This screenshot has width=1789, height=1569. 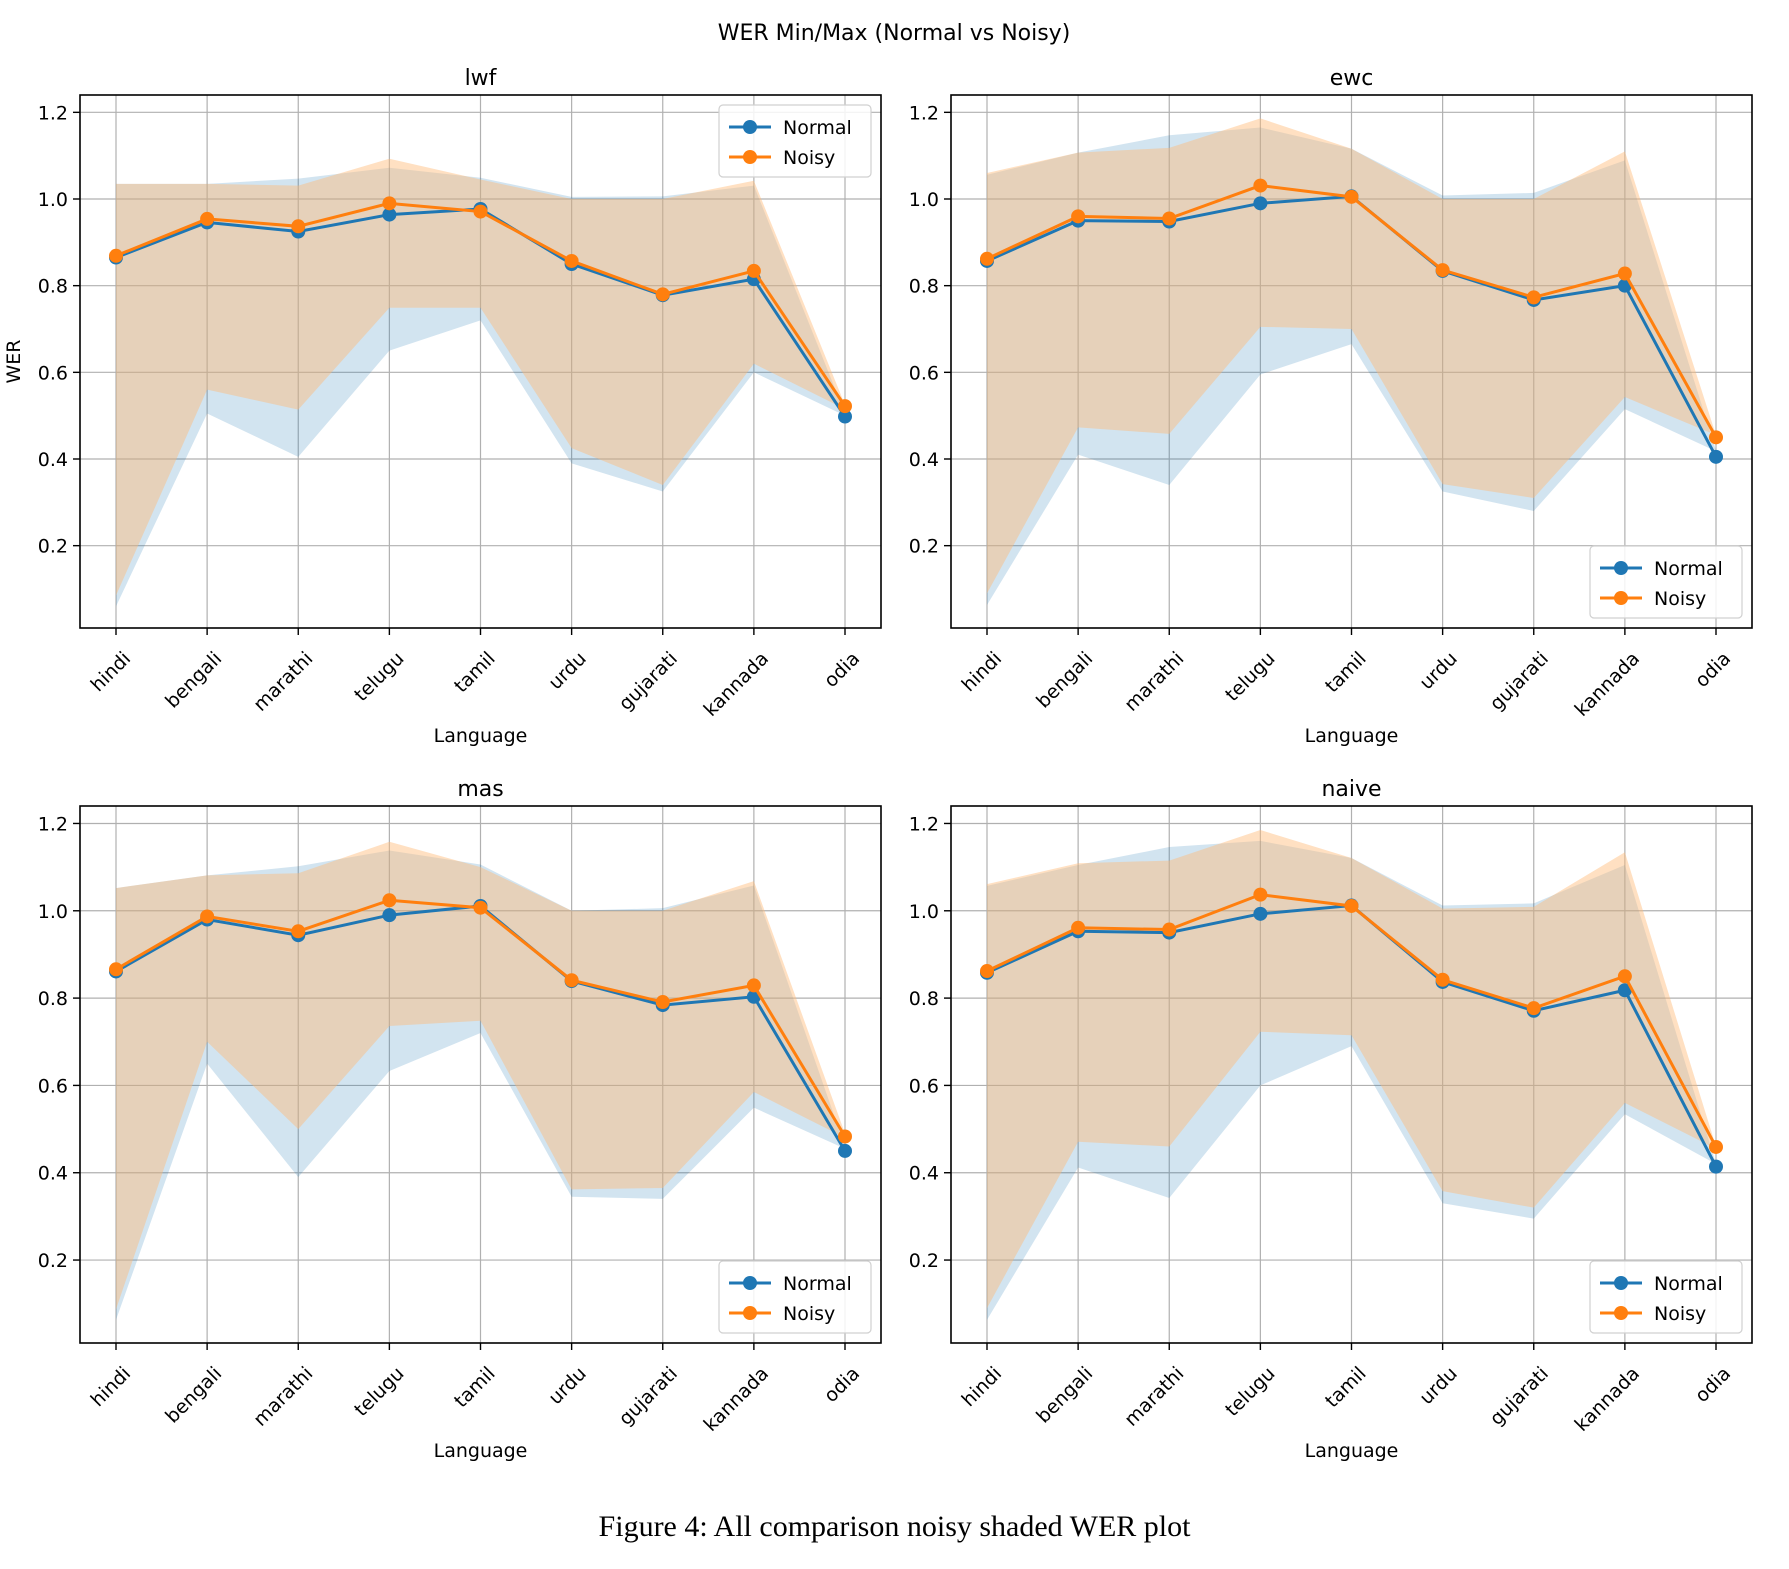 What do you see at coordinates (480, 789) in the screenshot?
I see `subplot-title: mas` at bounding box center [480, 789].